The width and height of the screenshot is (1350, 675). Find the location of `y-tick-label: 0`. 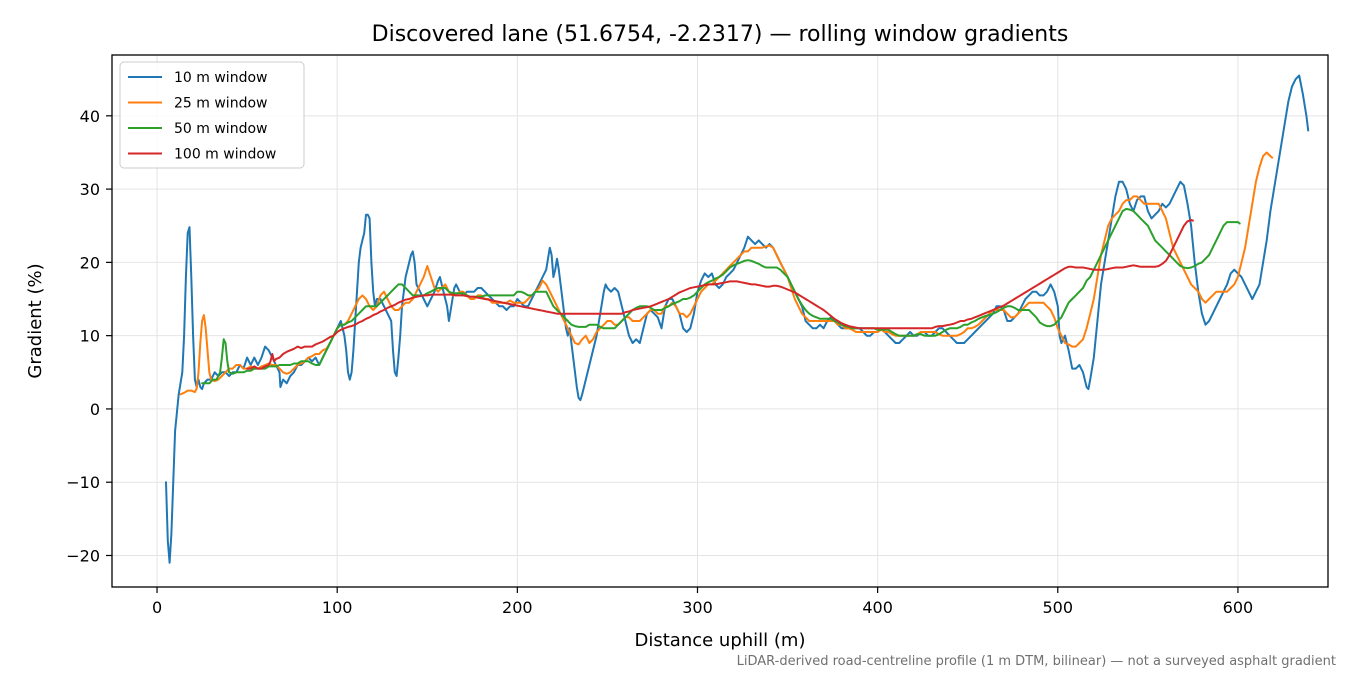

y-tick-label: 0 is located at coordinates (95, 409).